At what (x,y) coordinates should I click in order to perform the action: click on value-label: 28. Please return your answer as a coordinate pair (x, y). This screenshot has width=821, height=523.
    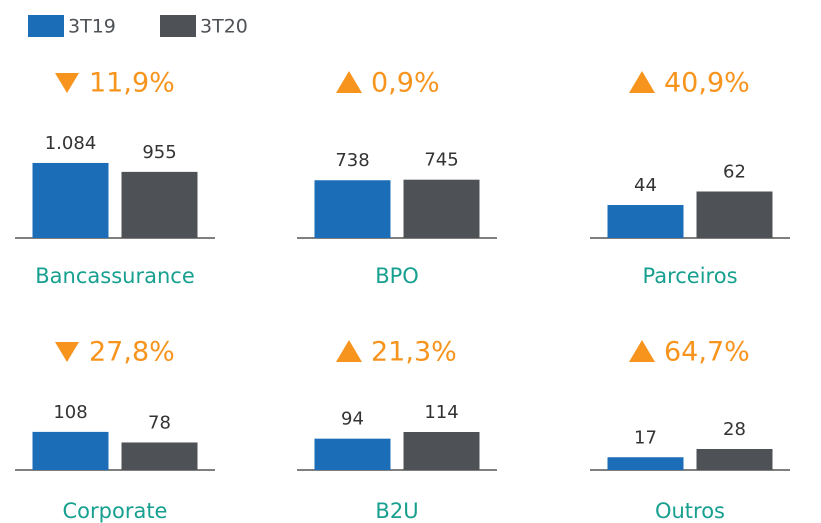
    Looking at the image, I should click on (734, 429).